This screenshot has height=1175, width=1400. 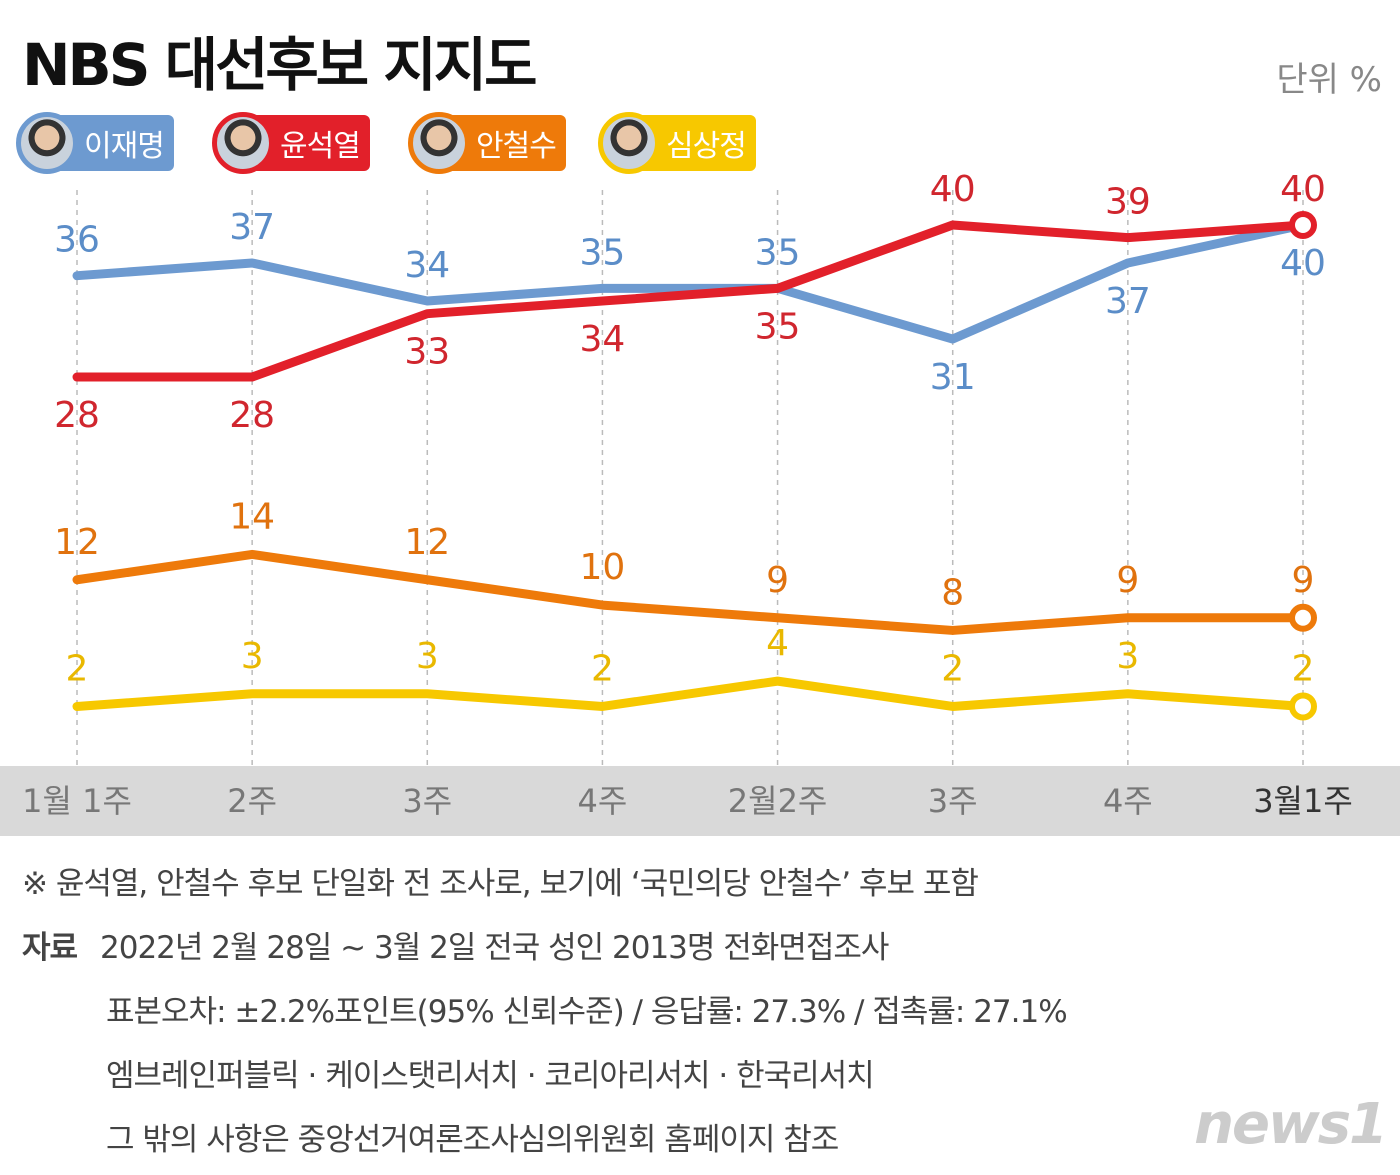 I want to click on x-tick-label: 3월1주, so click(x=1303, y=801).